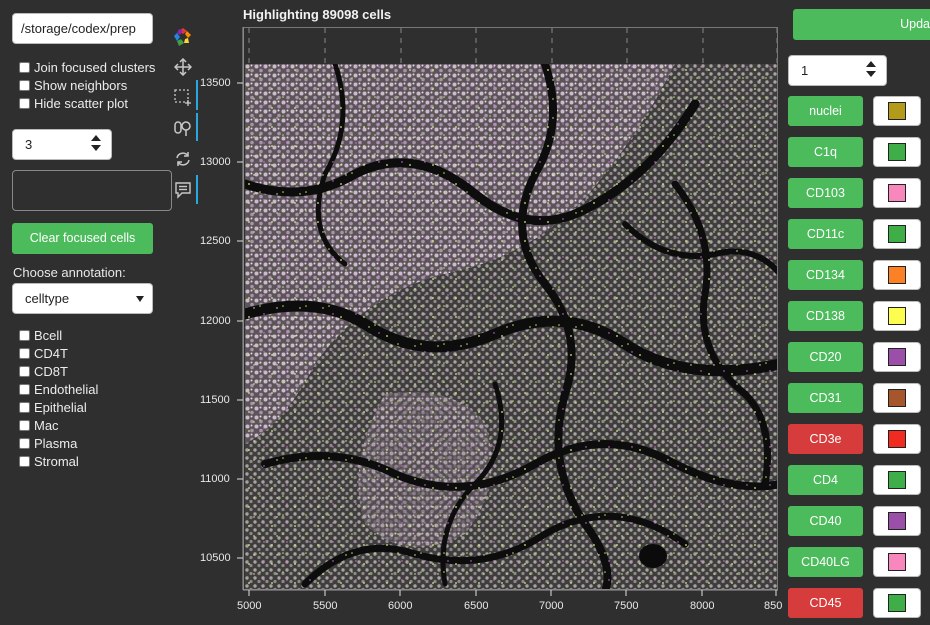  Describe the element at coordinates (861, 24) in the screenshot. I see `update-button: Upda` at that location.